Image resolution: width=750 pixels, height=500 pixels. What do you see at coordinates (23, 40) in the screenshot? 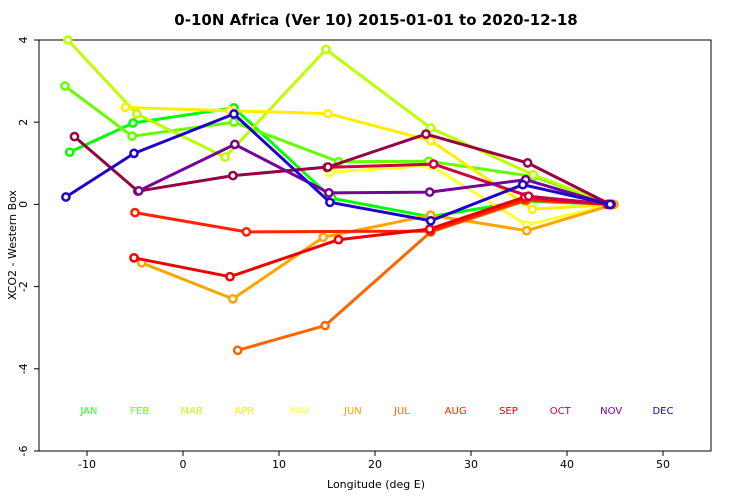
I see `y-tick-label: 4` at bounding box center [23, 40].